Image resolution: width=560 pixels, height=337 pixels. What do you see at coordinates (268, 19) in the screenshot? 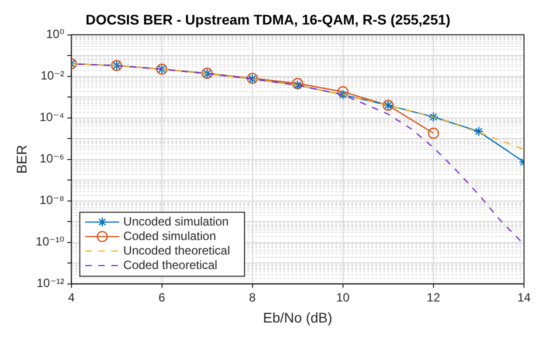
I see `chart-title: DOCSIS BER - Upstream TDMA, 16-QAM, R-S (255,251)` at bounding box center [268, 19].